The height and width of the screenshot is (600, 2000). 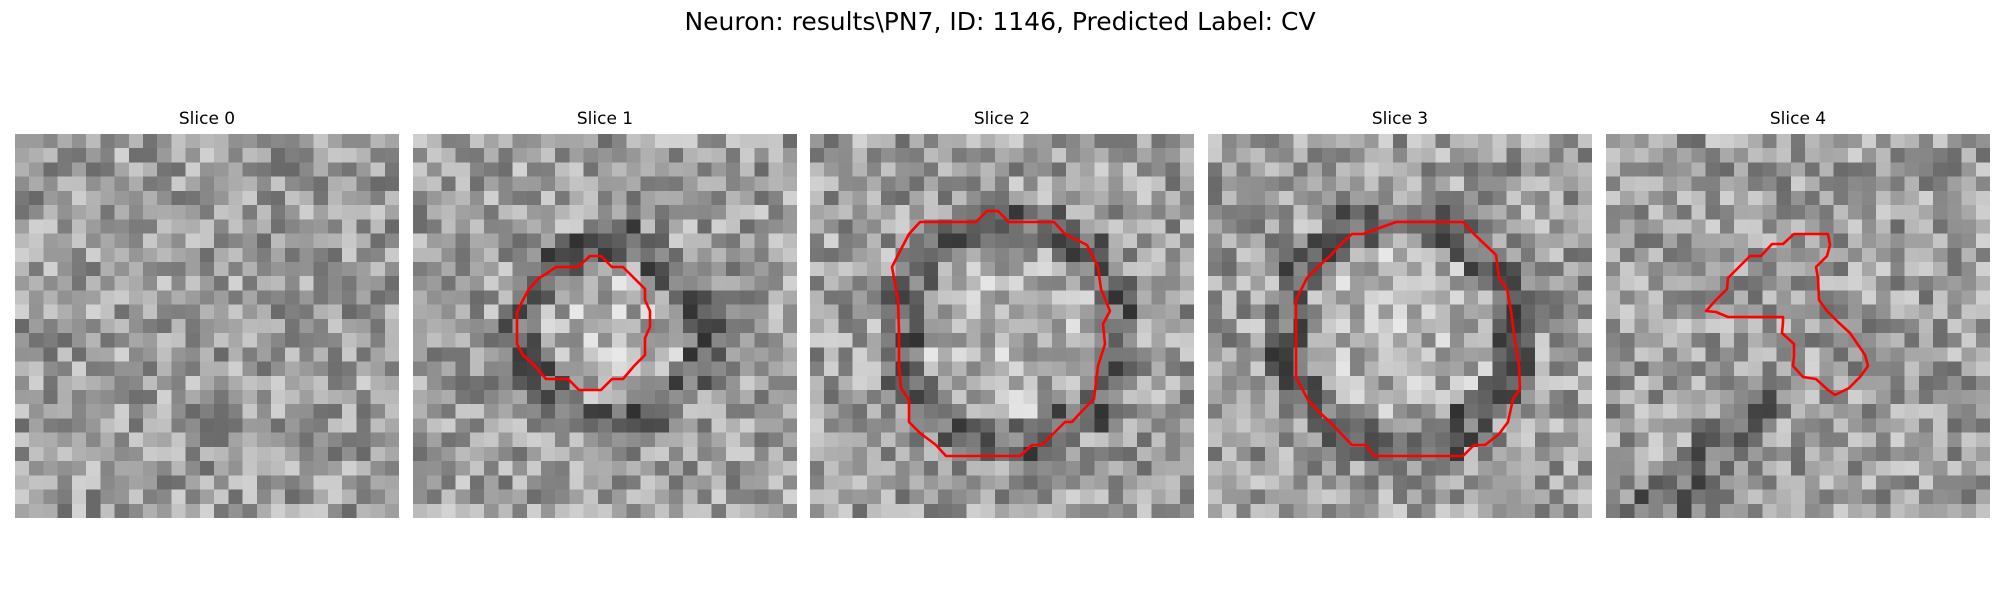 What do you see at coordinates (605, 119) in the screenshot?
I see `slice-title: Slice 1` at bounding box center [605, 119].